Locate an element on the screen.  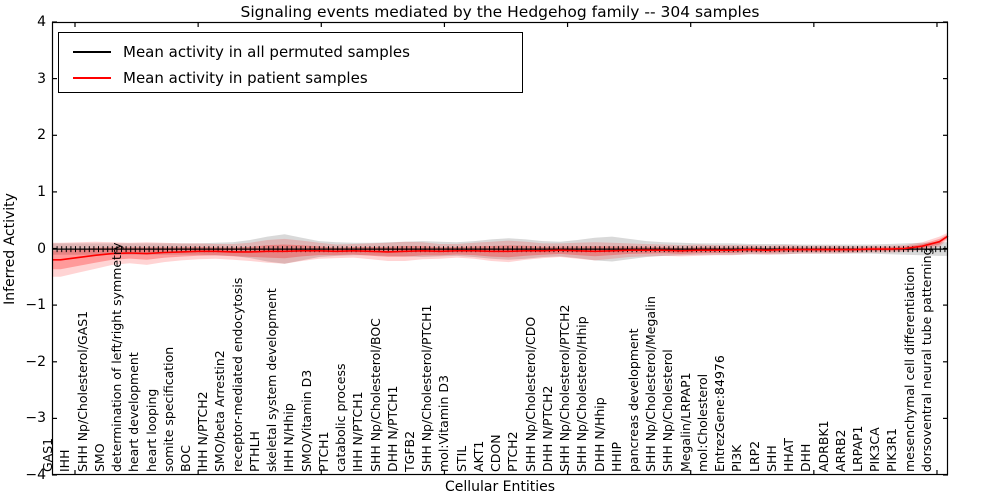
x-category-label: STIL is located at coordinates (461, 458).